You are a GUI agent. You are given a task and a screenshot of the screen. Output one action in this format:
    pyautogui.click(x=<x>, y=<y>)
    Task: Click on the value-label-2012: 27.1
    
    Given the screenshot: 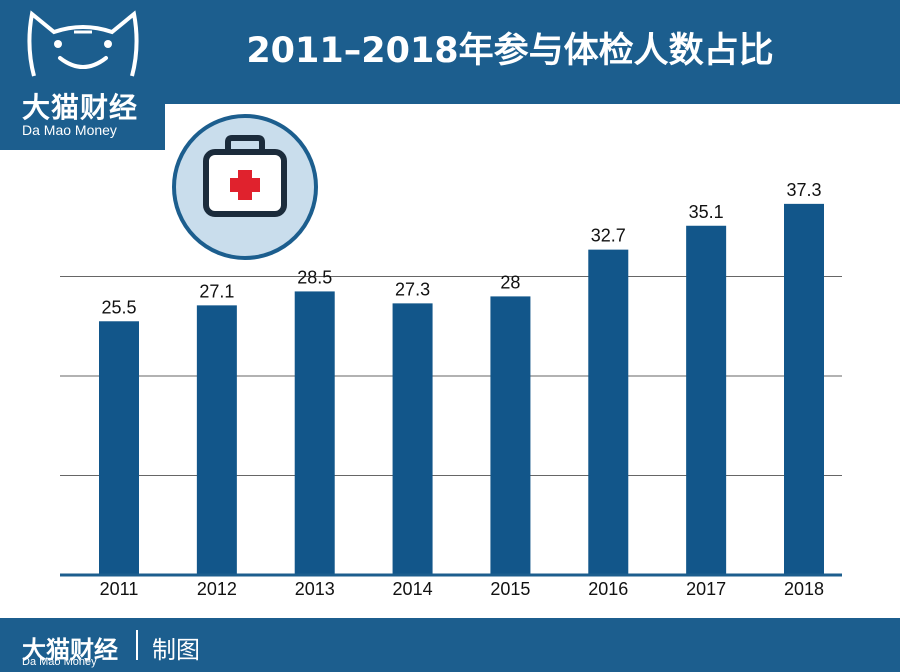 What is the action you would take?
    pyautogui.click(x=216, y=291)
    